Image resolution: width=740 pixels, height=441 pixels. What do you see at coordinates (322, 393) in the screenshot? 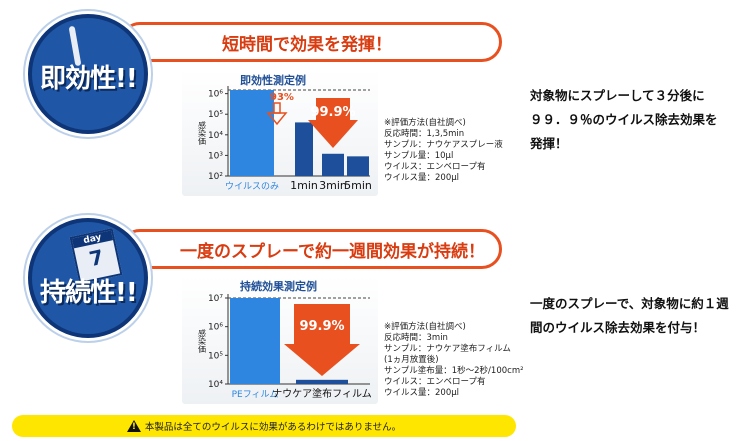
I see `x-tick-label: ナウケア塗布フィルム` at bounding box center [322, 393].